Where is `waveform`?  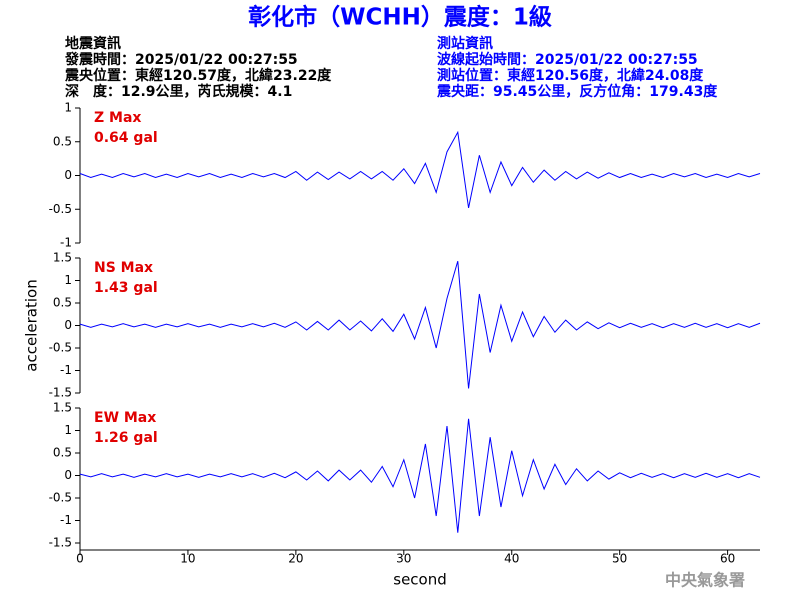
waveform is located at coordinates (420, 169).